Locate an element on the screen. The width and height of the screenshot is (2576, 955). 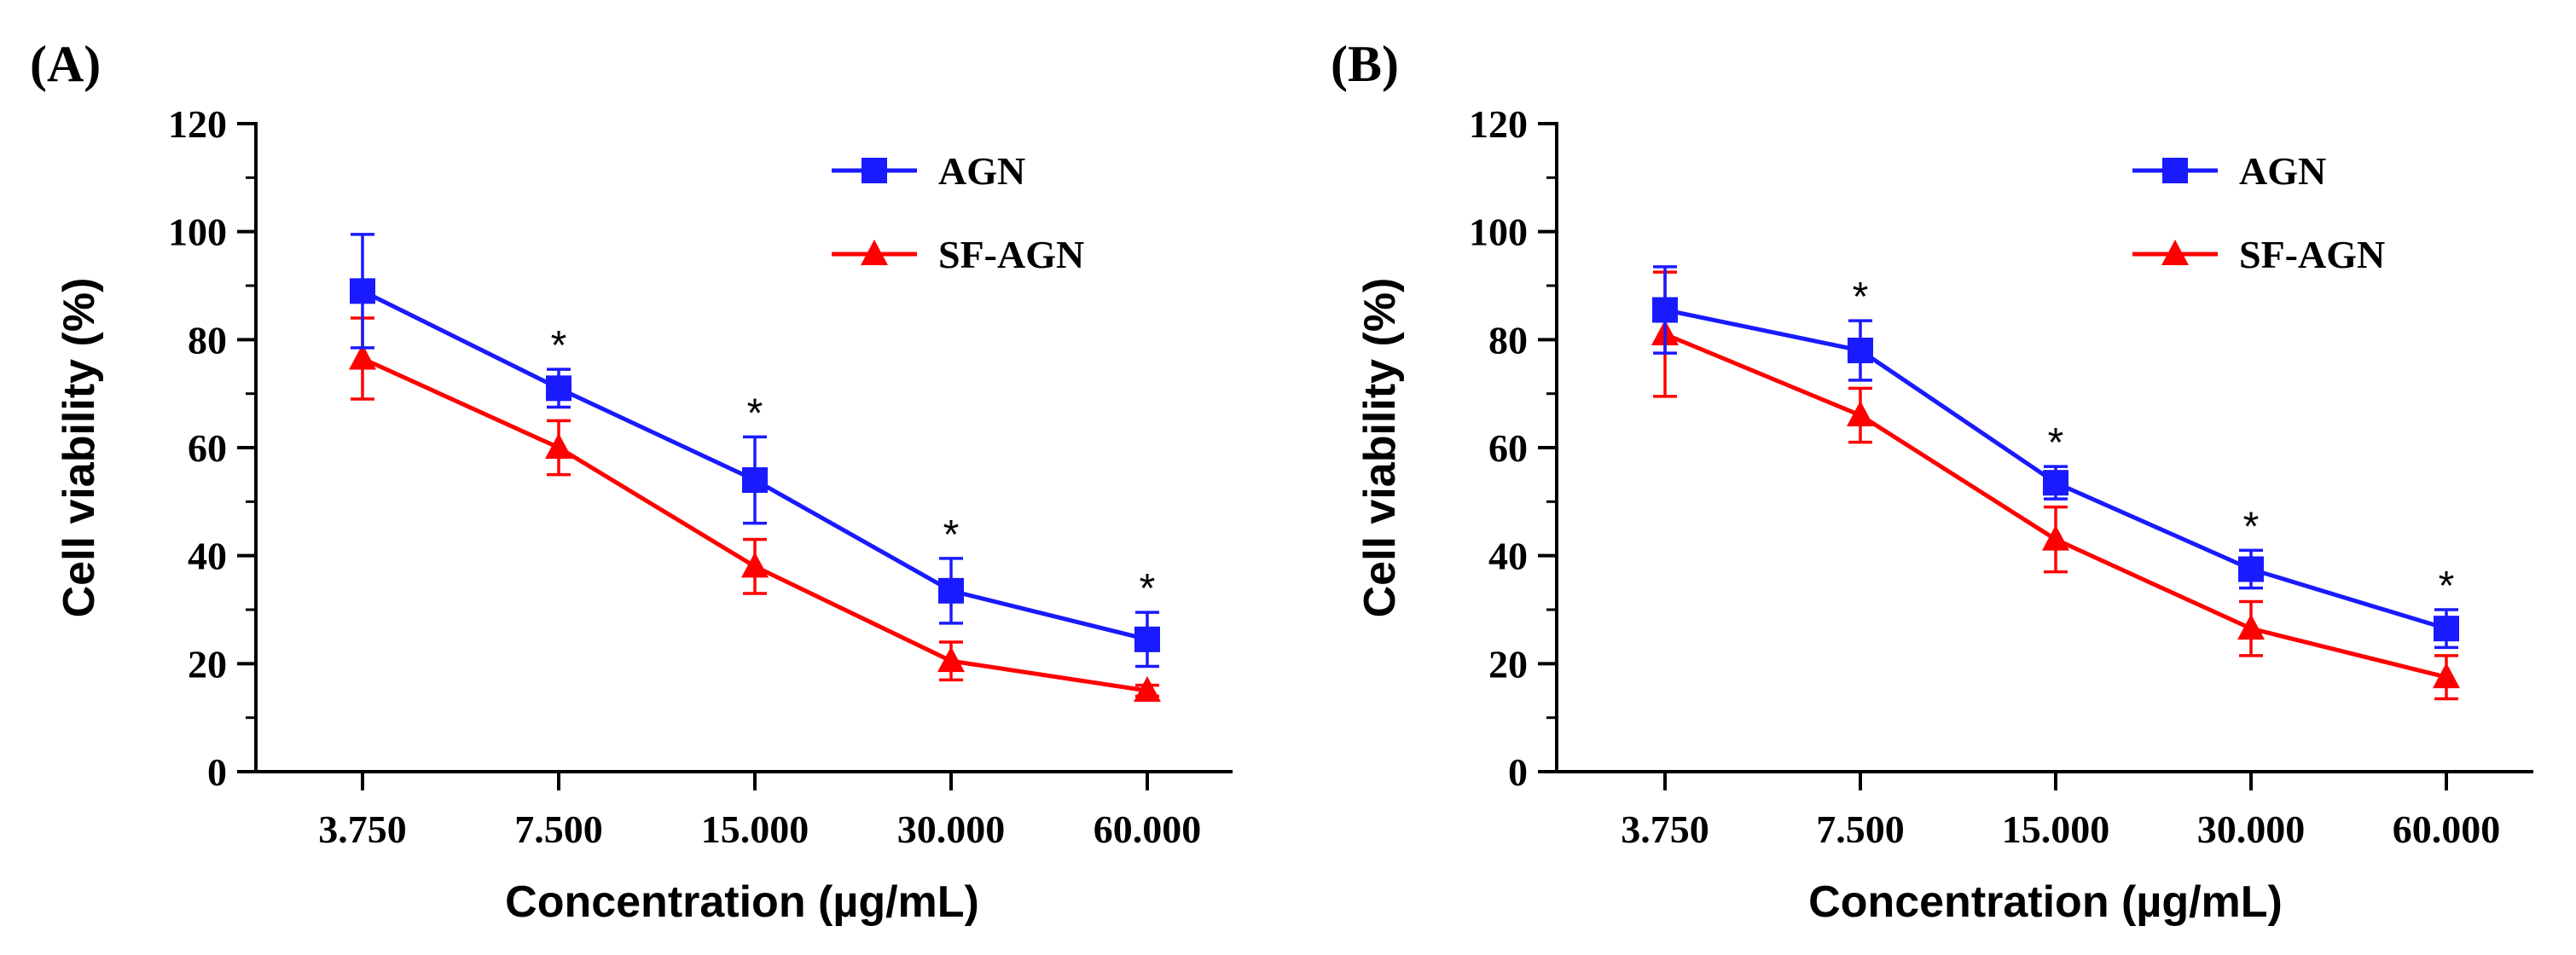
panel-label: (B) is located at coordinates (1365, 64).